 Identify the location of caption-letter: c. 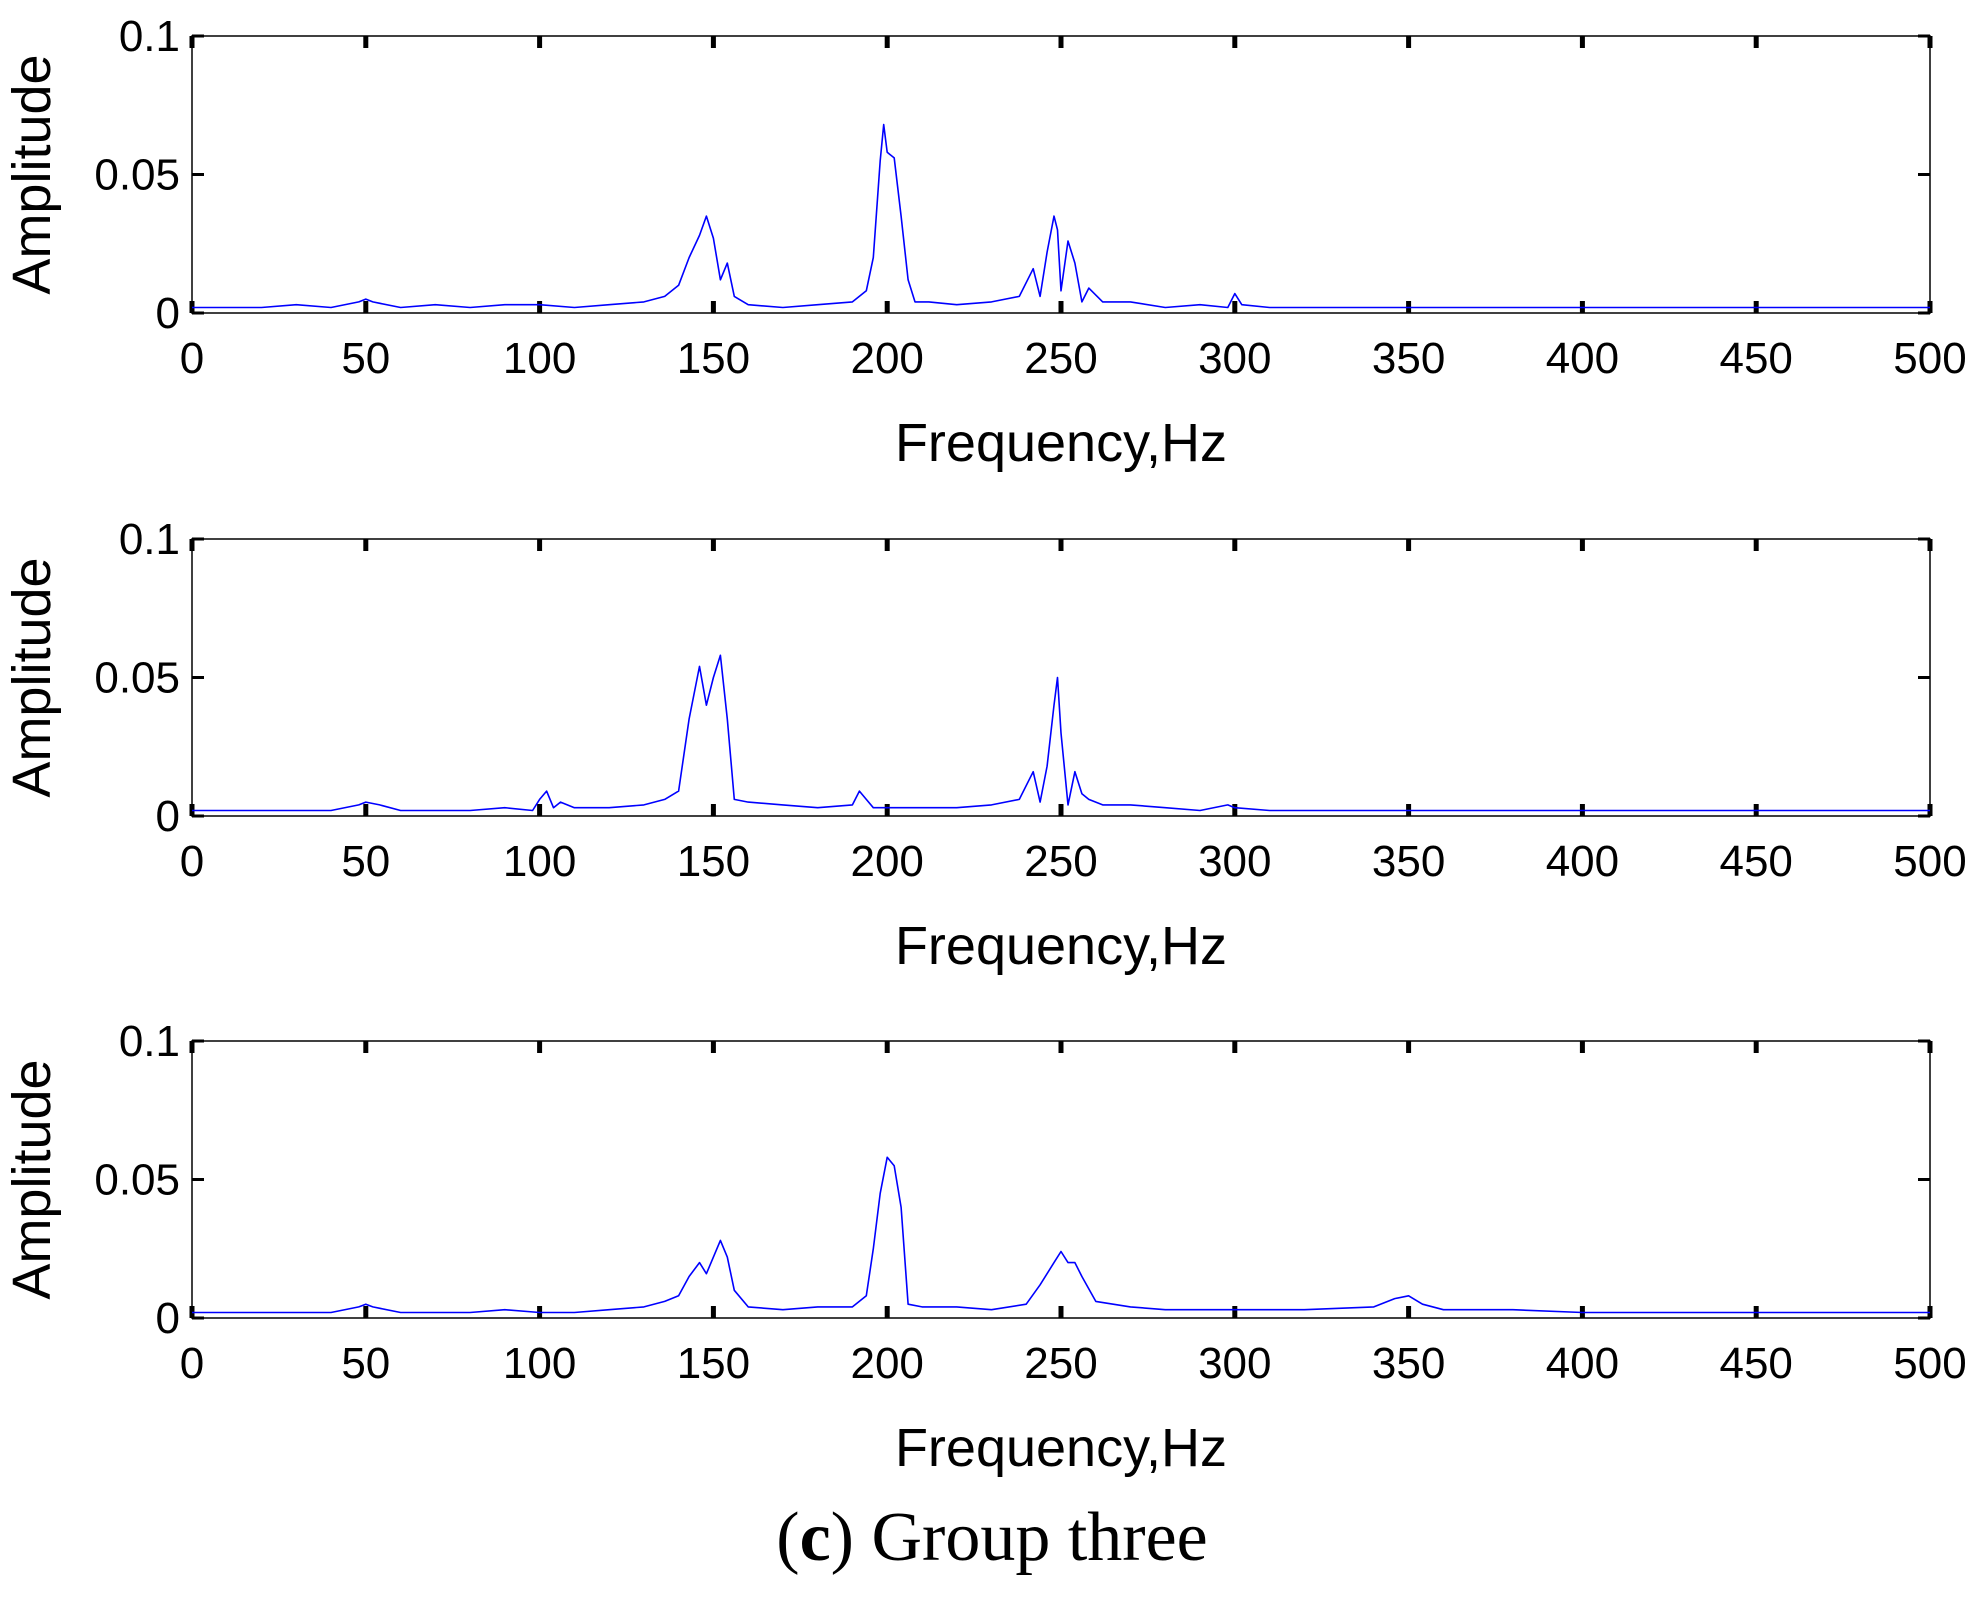
(815, 1537).